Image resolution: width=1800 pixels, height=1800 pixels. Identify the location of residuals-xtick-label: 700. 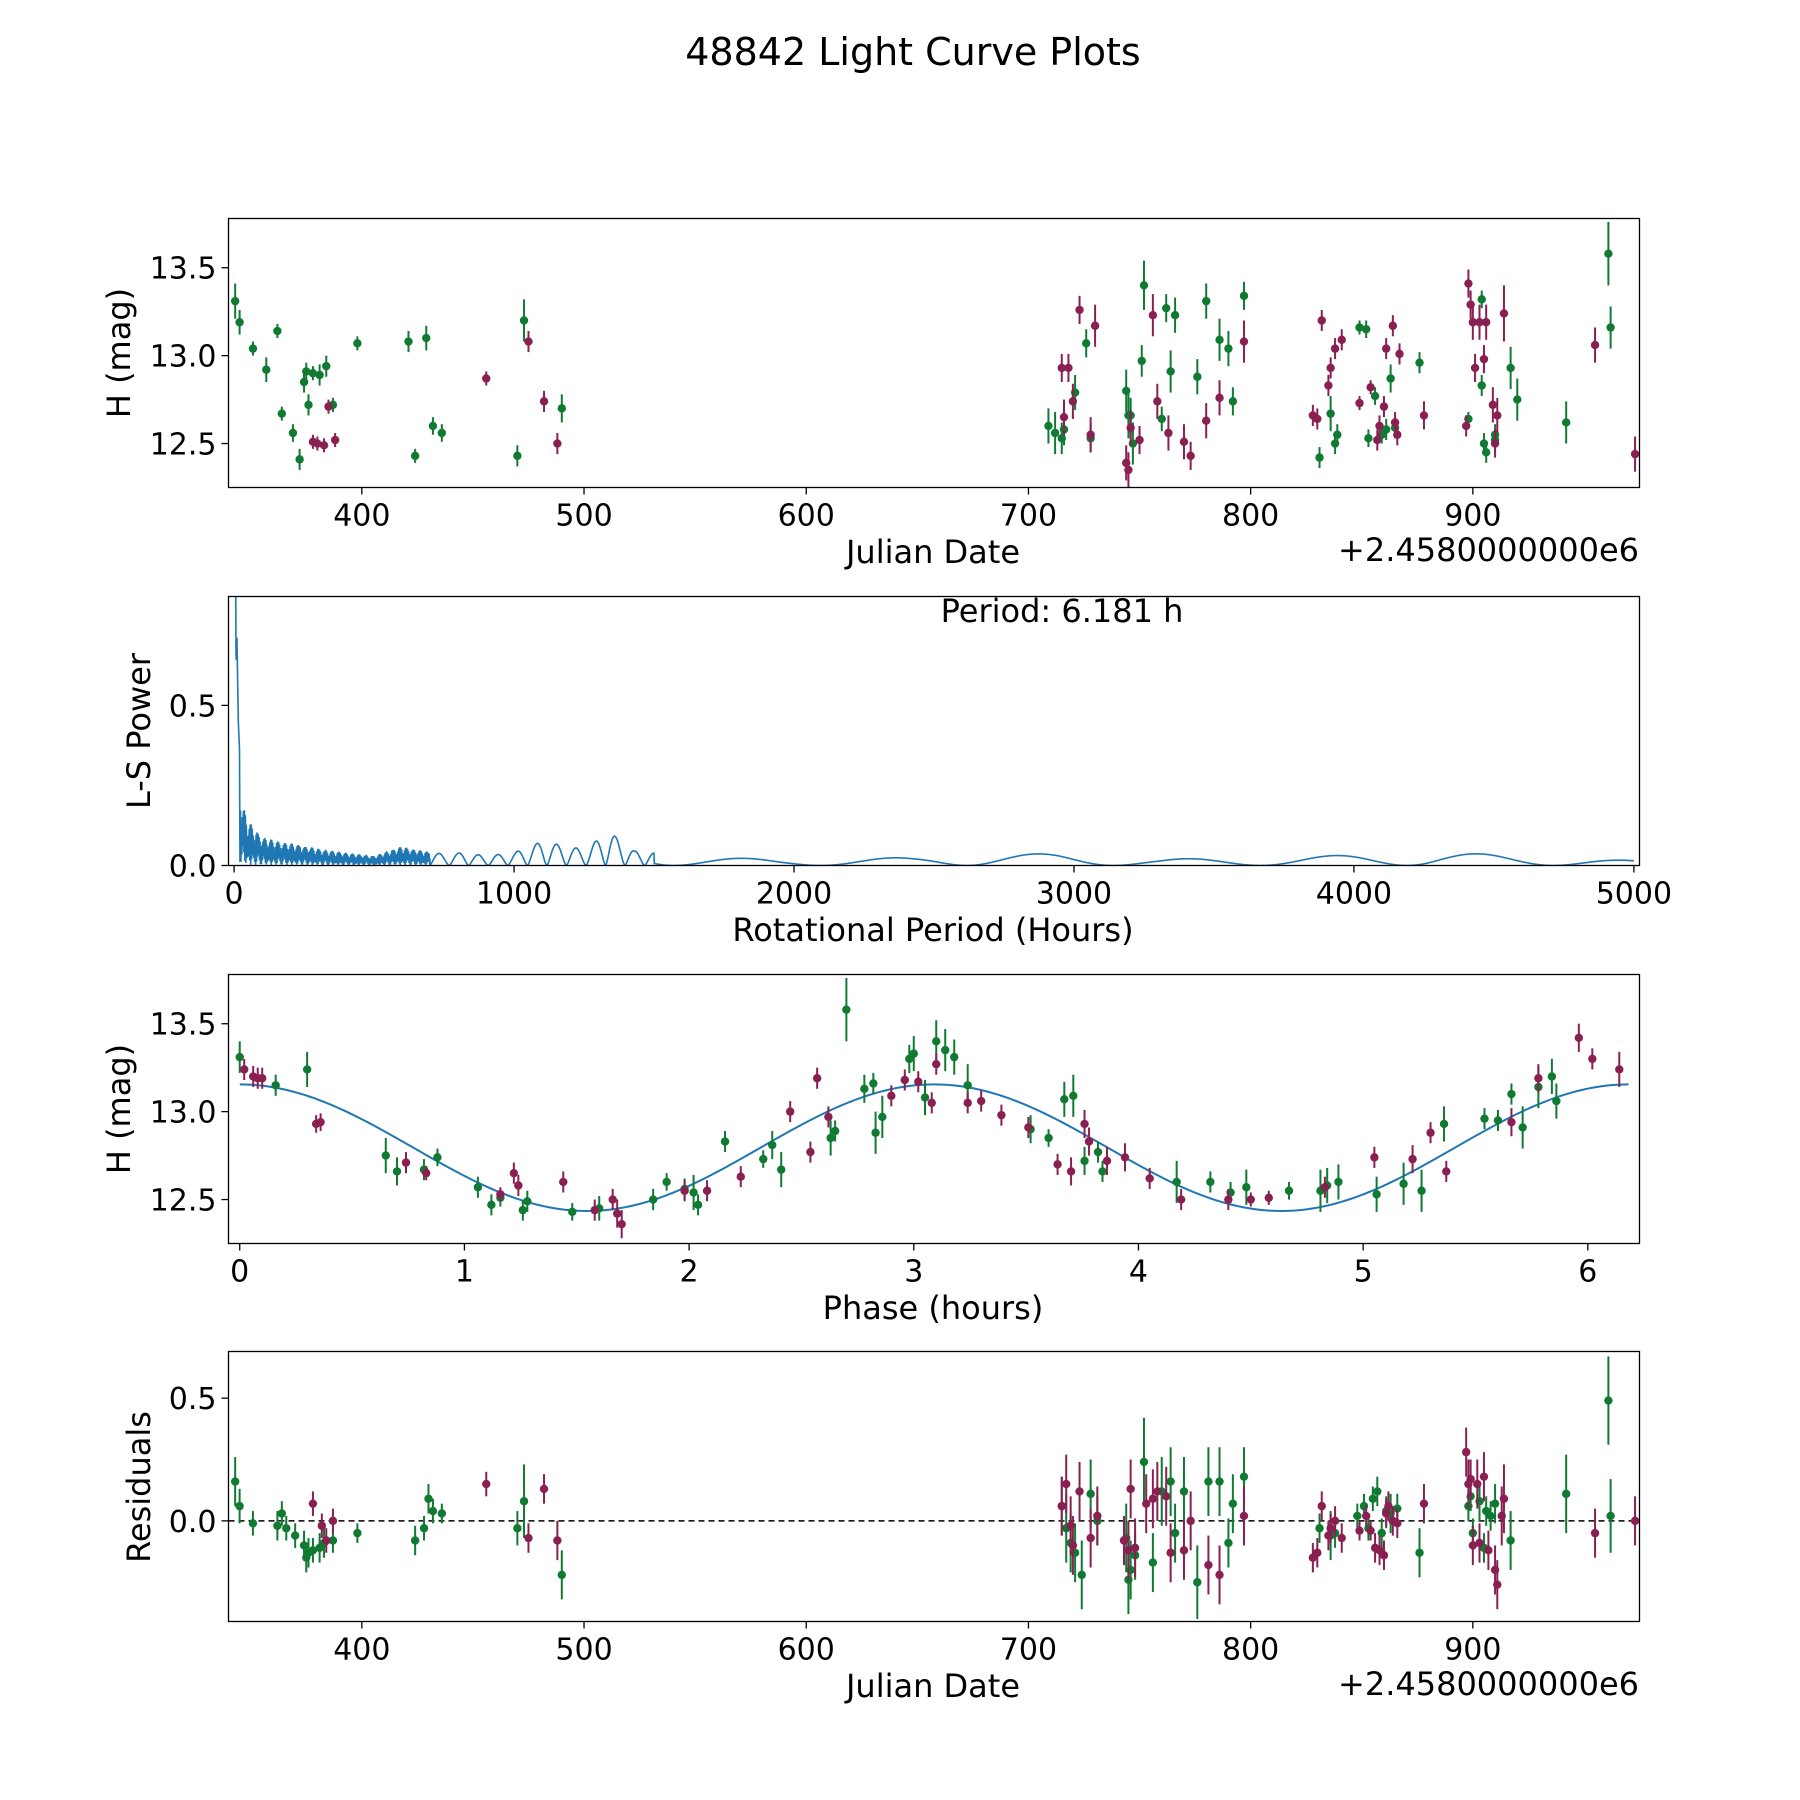
(1028, 1650).